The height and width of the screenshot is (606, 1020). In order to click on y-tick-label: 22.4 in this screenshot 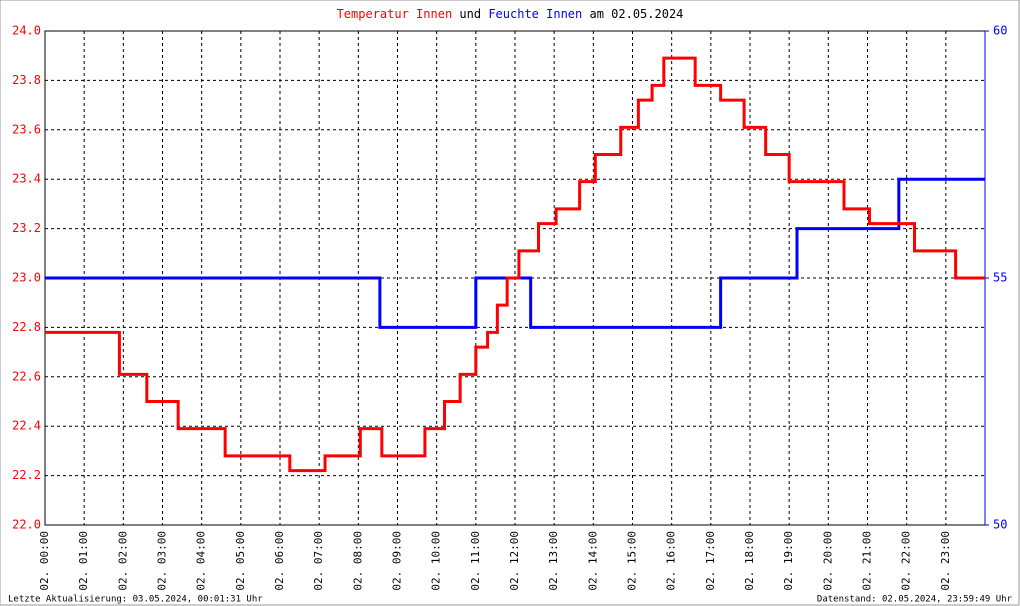, I will do `click(26, 426)`.